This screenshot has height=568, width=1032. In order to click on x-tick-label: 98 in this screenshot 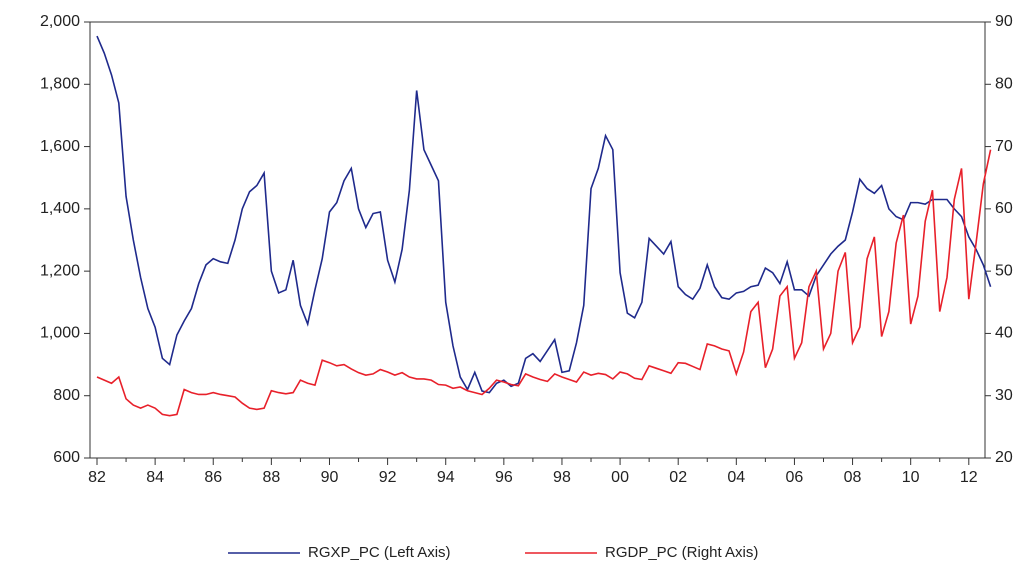, I will do `click(562, 477)`.